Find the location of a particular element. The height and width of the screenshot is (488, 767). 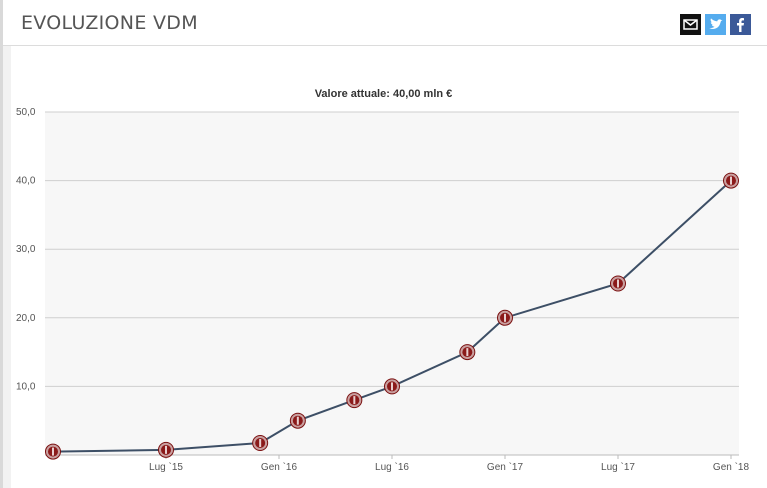

x-tick-label: Lug `16 is located at coordinates (392, 467).